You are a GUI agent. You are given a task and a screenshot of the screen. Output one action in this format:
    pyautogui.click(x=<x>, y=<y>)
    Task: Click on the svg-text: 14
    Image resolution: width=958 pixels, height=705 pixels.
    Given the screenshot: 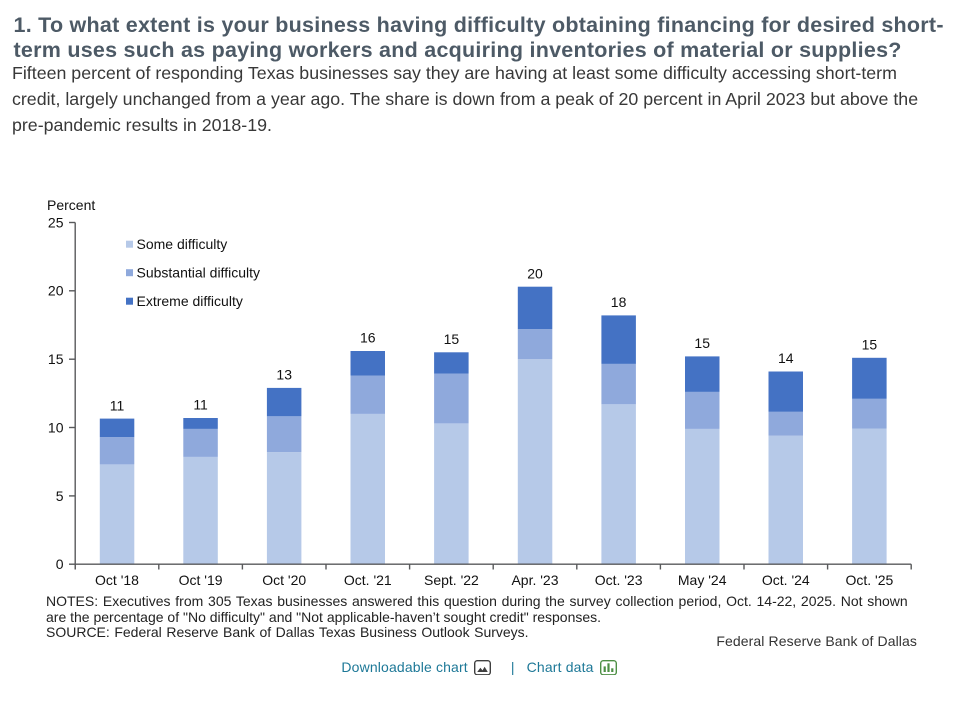 What is the action you would take?
    pyautogui.click(x=786, y=358)
    